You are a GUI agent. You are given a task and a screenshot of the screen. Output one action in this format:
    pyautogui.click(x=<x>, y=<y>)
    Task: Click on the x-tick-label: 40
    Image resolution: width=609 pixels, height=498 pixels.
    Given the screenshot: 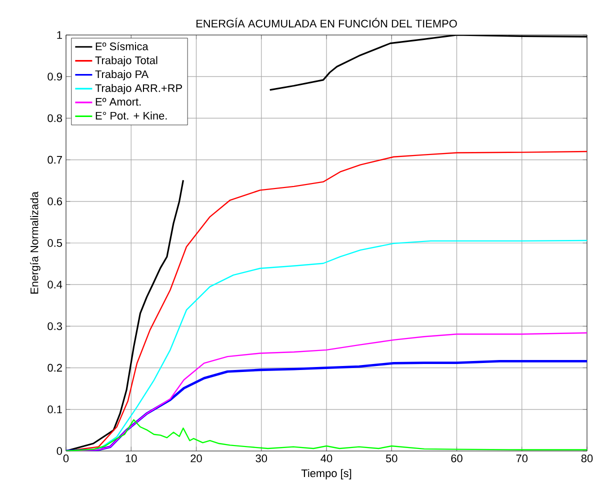 What is the action you would take?
    pyautogui.click(x=326, y=458)
    